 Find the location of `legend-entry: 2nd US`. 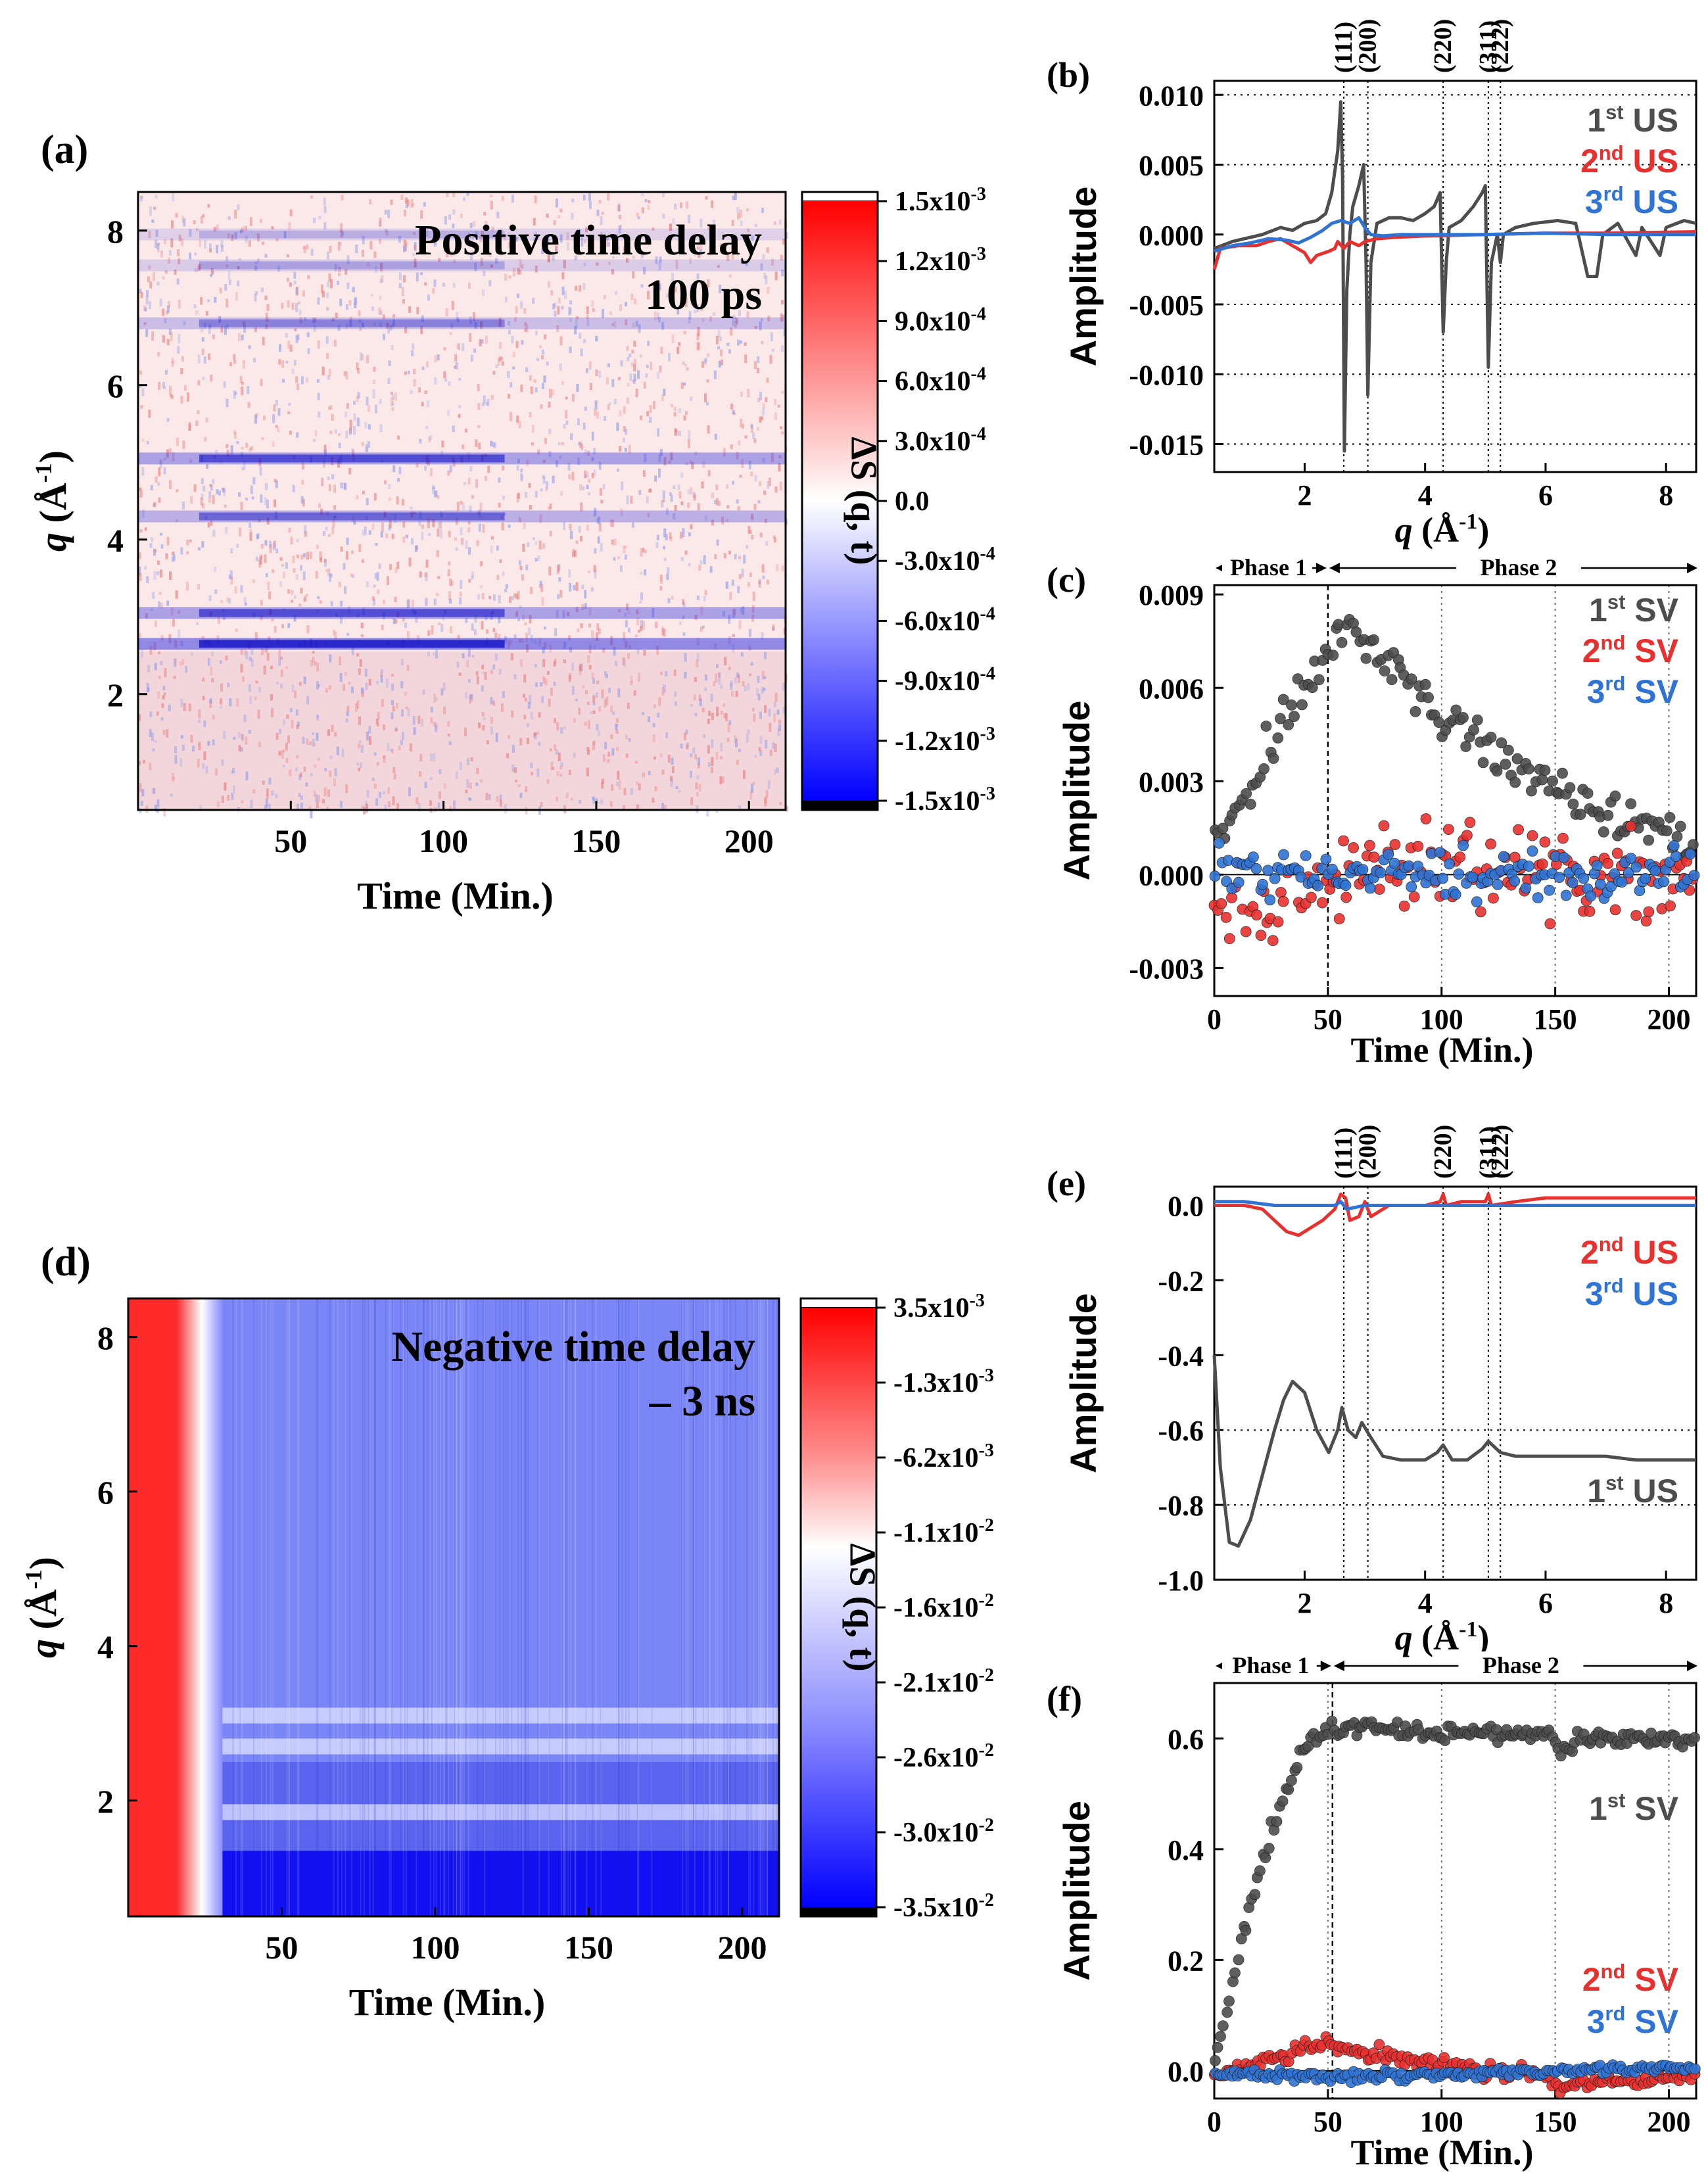

legend-entry: 2nd US is located at coordinates (1629, 160).